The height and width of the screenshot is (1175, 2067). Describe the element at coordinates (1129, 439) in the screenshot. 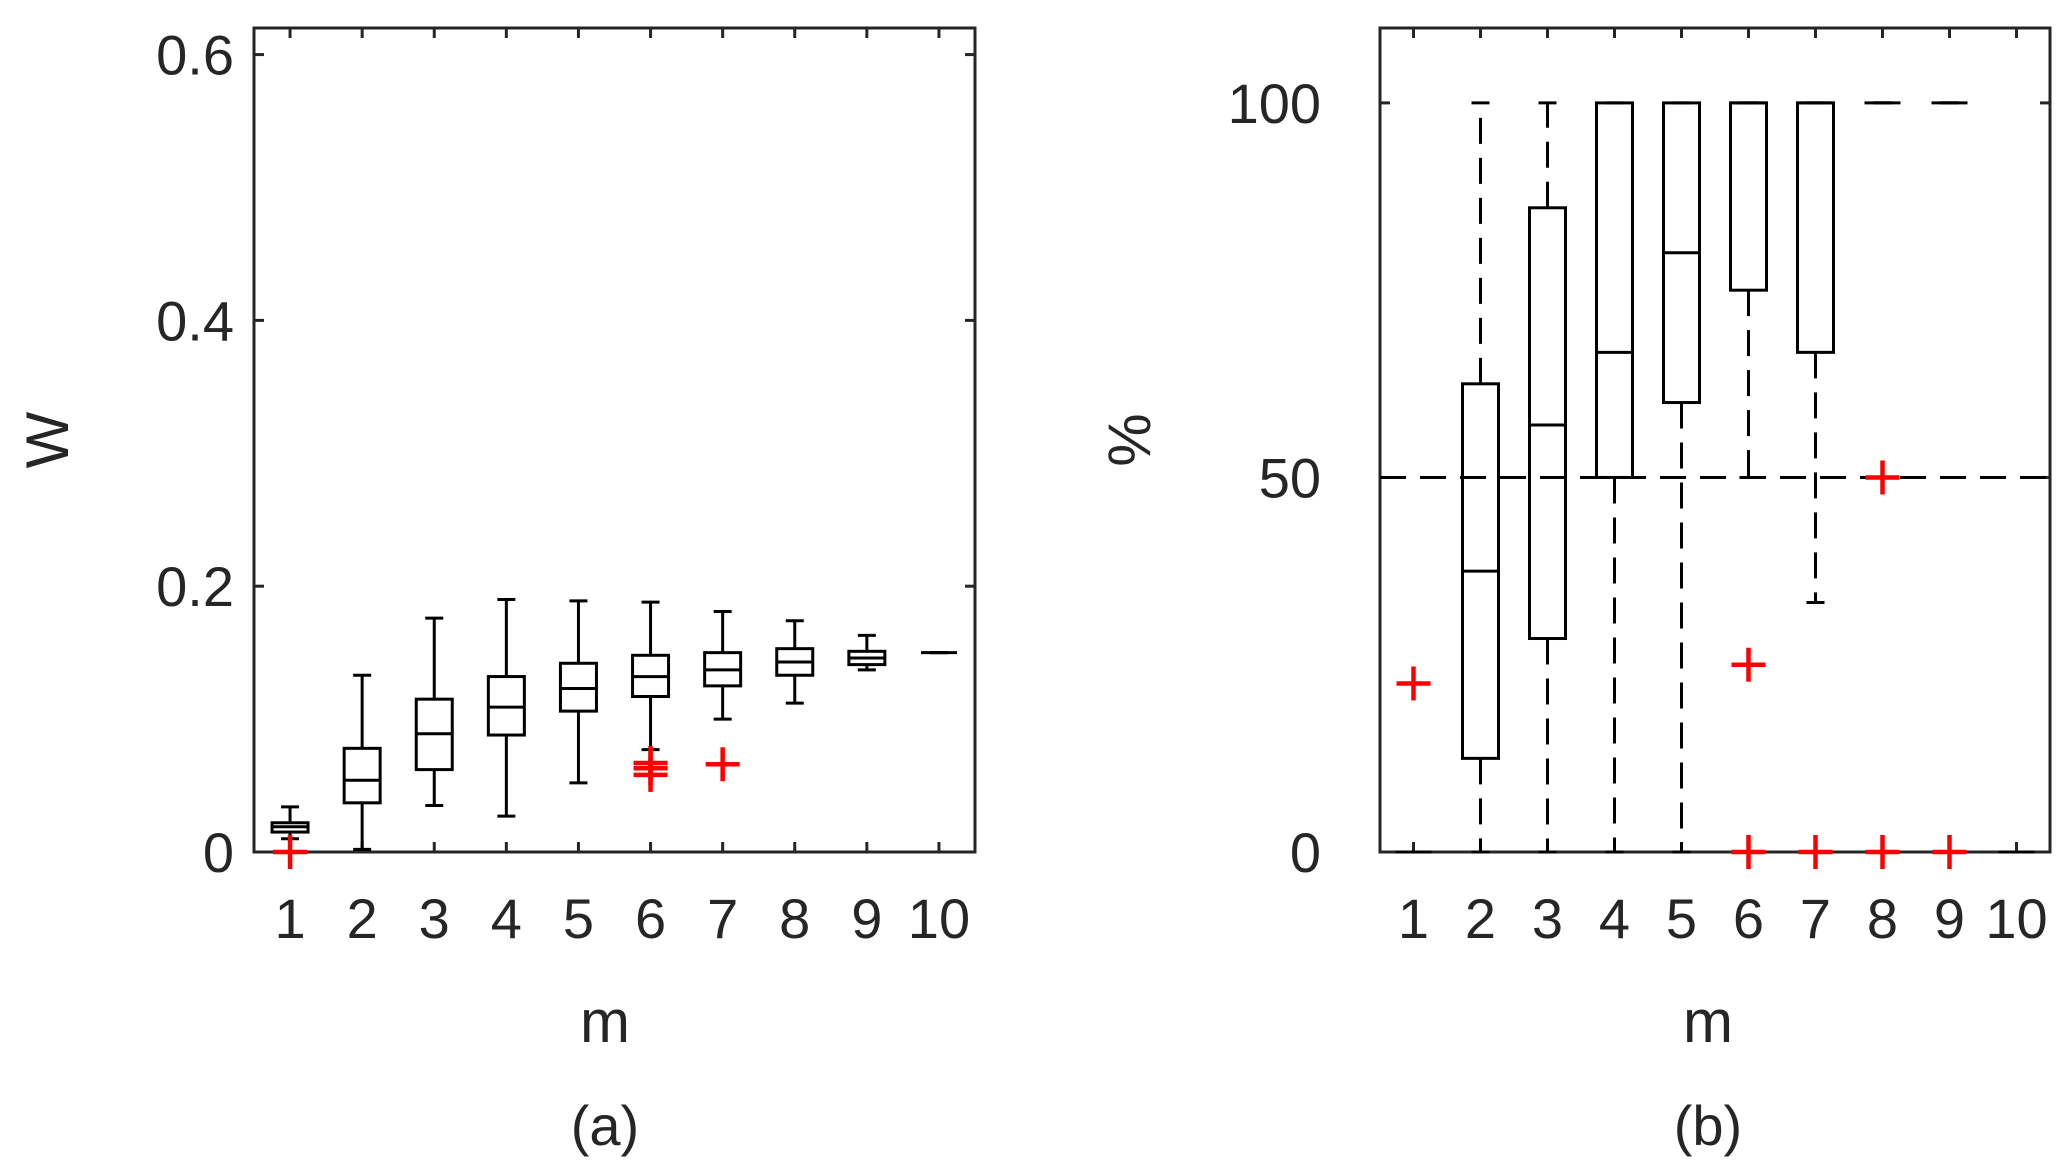

I see `y-axis-label: %` at that location.